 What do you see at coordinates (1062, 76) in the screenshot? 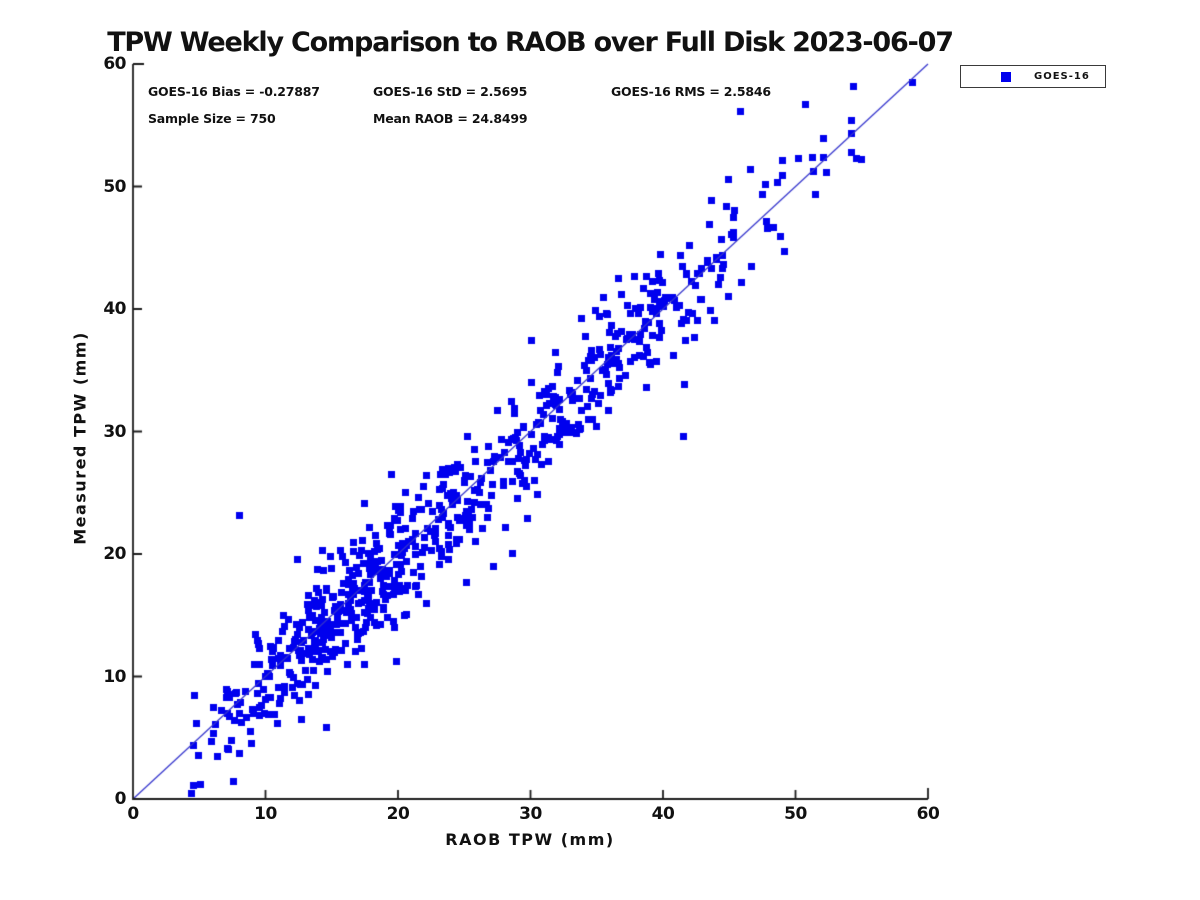
I see `legend-series-label: GOES-16` at bounding box center [1062, 76].